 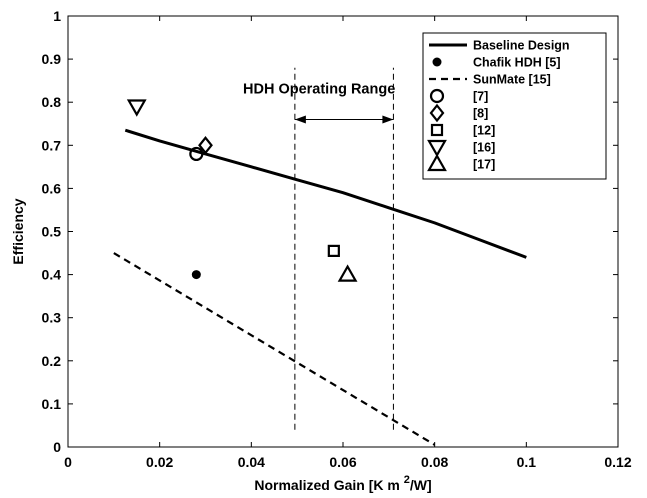 I want to click on range-label: HDH Operating Range, so click(x=319, y=90).